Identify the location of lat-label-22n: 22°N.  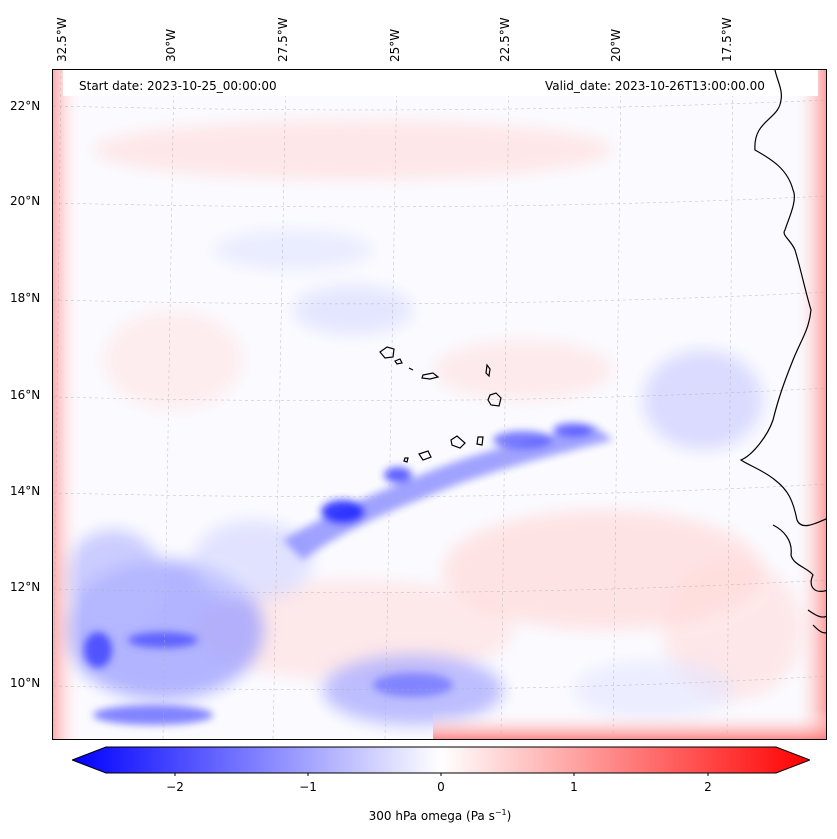
(25, 106).